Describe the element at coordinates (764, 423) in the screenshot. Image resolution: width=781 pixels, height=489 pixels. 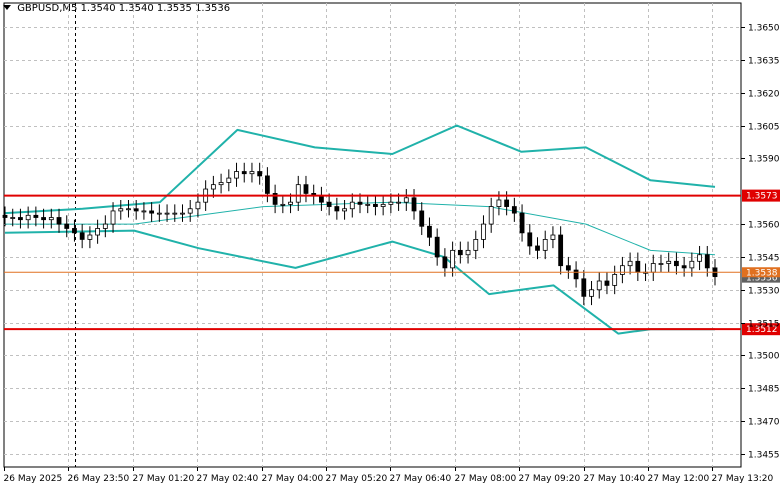
I see `y-tick-label: 1.3470` at that location.